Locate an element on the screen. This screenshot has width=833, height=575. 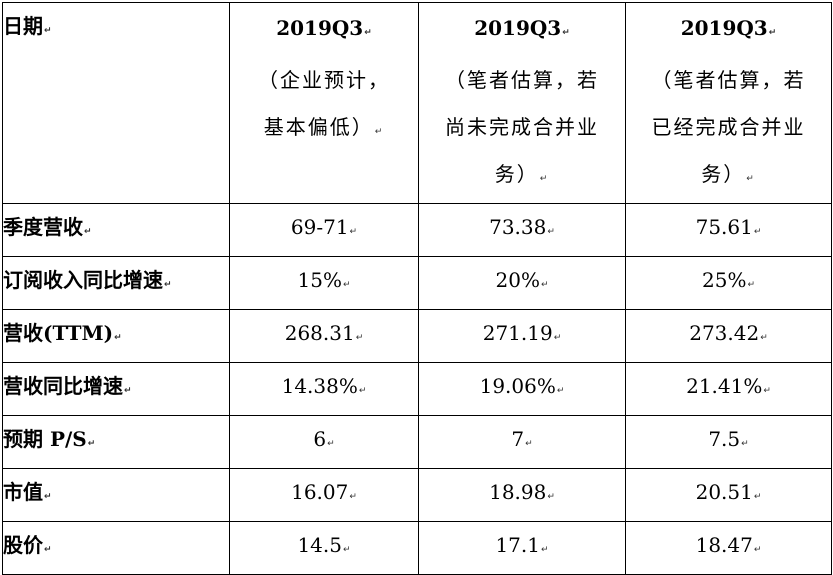
table-cell: 18.98↵ is located at coordinates (522, 495).